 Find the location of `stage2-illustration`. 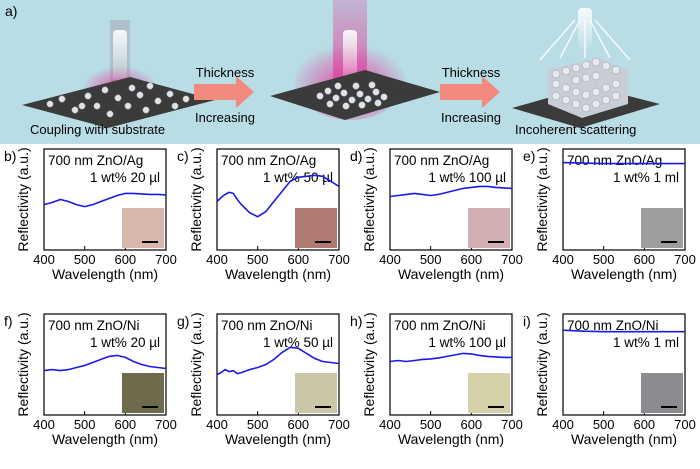

stage2-illustration is located at coordinates (355, 60).